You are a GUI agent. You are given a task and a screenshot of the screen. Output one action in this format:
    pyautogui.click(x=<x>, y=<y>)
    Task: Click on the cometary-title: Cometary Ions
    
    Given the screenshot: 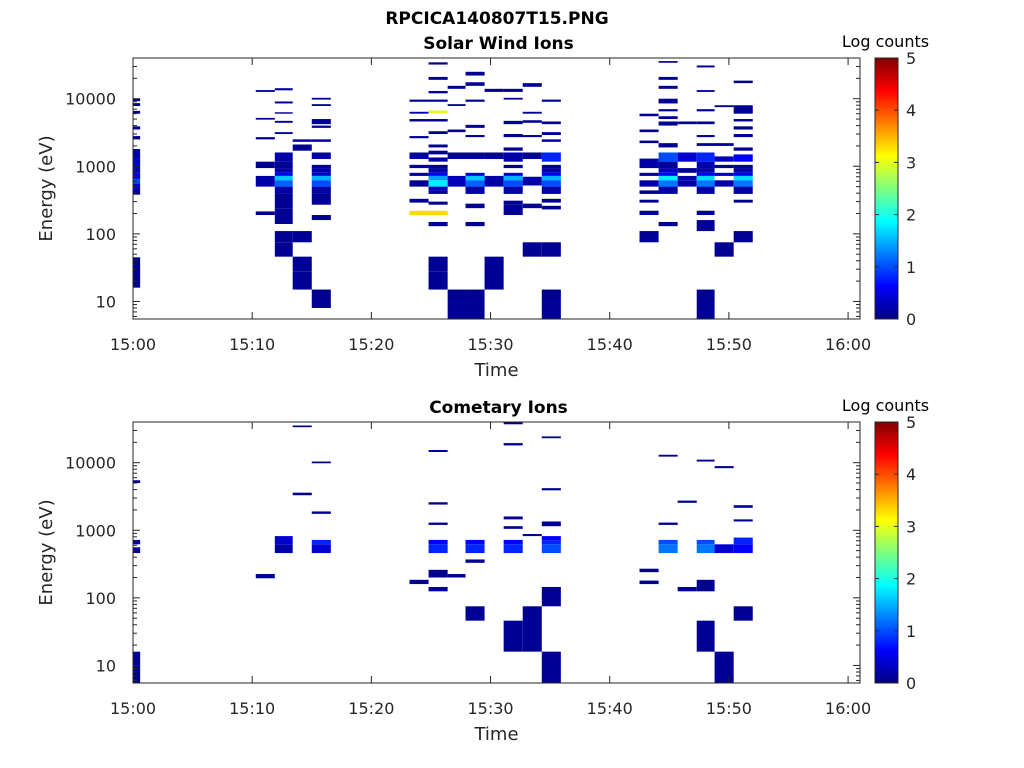 What is the action you would take?
    pyautogui.click(x=498, y=408)
    